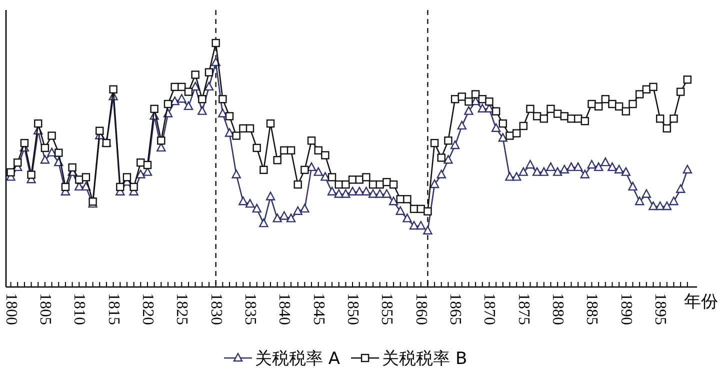 Image resolution: width=720 pixels, height=380 pixels. I want to click on x-tick-label: 1835, so click(250, 309).